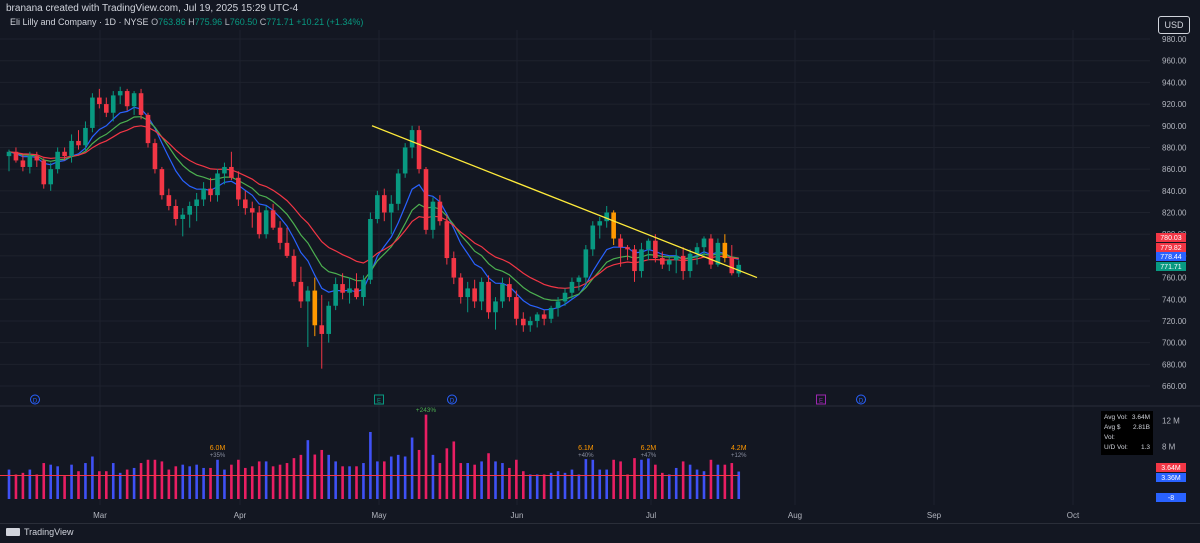  I want to click on currency-button: USD, so click(1174, 25).